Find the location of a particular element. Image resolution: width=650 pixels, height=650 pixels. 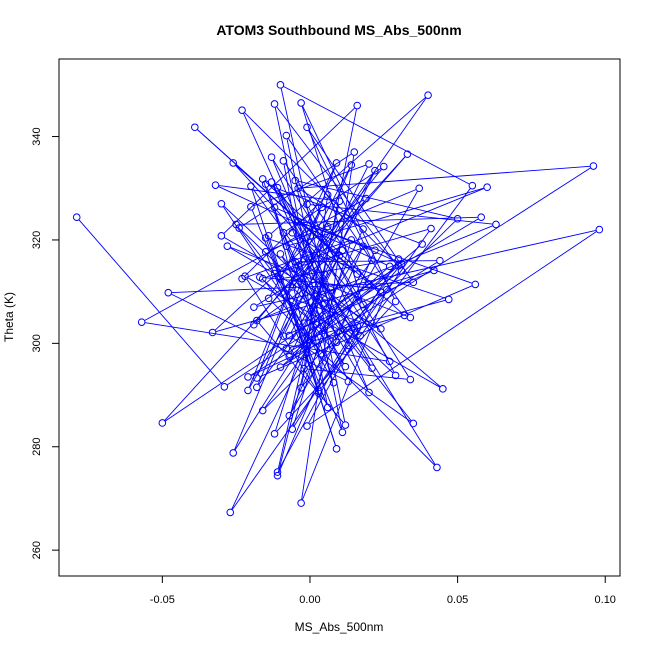

y-tick-label: 300 is located at coordinates (37, 343).